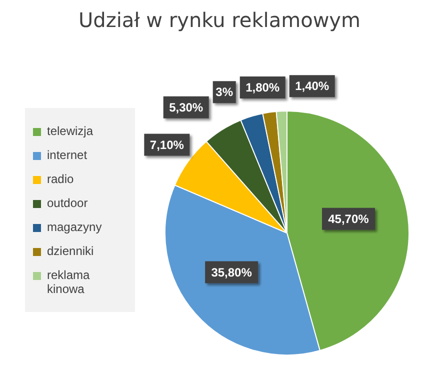 The width and height of the screenshot is (439, 370). I want to click on data-label: 35,80%, so click(231, 272).